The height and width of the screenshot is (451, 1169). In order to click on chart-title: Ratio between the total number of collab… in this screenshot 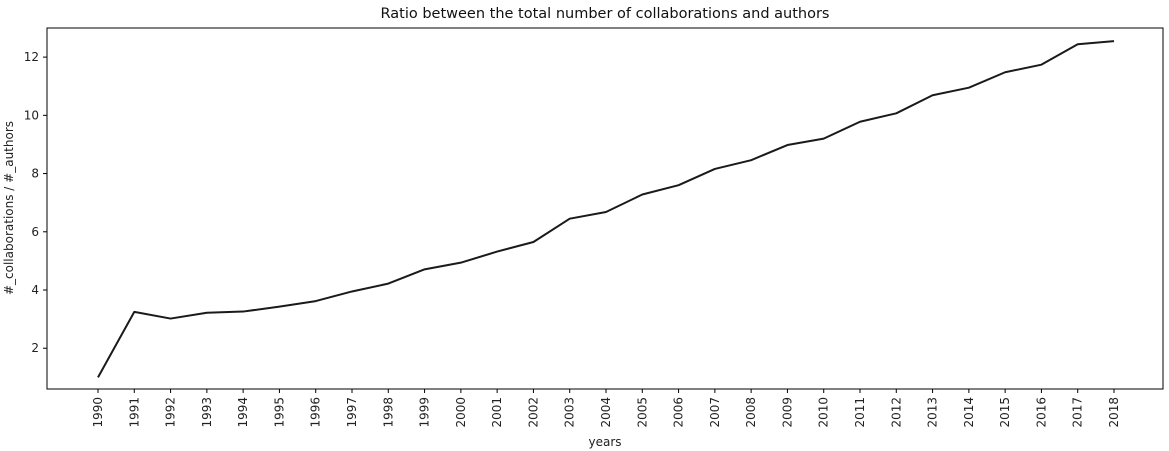, I will do `click(605, 14)`.